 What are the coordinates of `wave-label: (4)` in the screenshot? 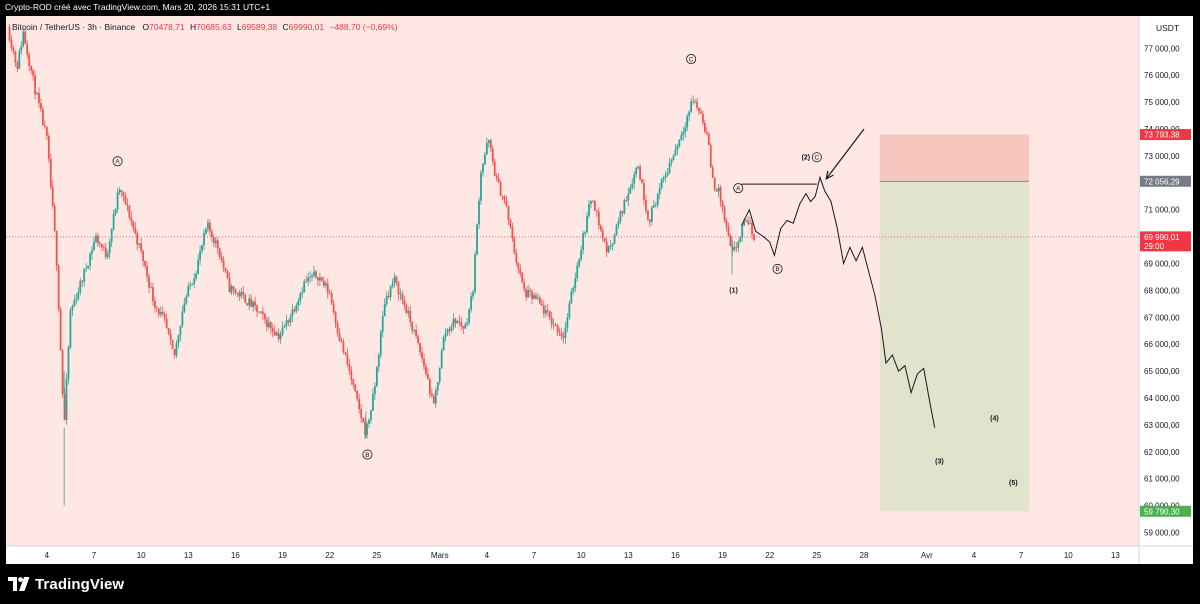 It's located at (994, 419).